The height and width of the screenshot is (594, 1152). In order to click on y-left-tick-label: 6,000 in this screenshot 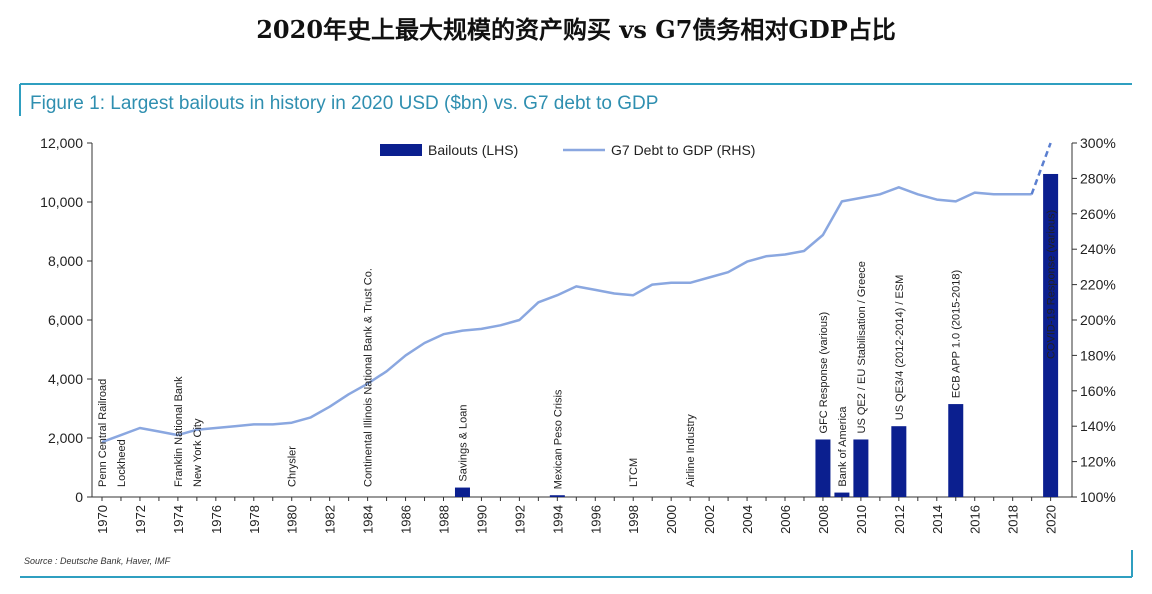, I will do `click(65, 320)`.